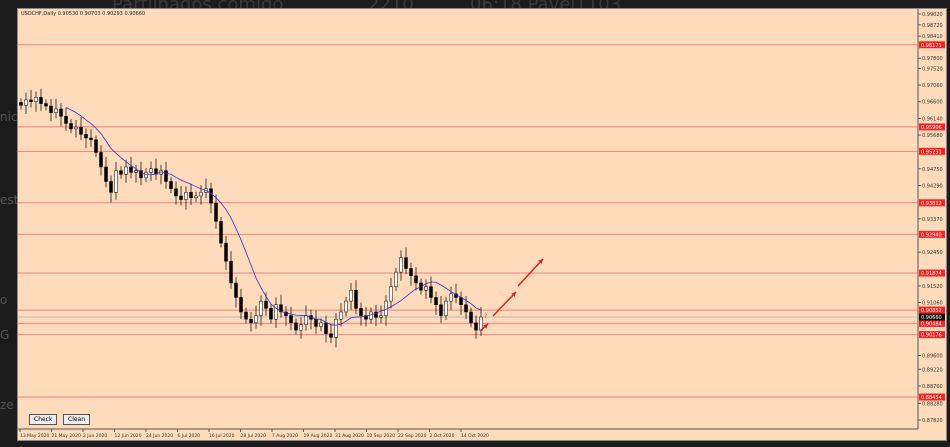 Image resolution: width=950 pixels, height=447 pixels. What do you see at coordinates (932, 404) in the screenshot?
I see `y-tick-label: 0.88280` at bounding box center [932, 404].